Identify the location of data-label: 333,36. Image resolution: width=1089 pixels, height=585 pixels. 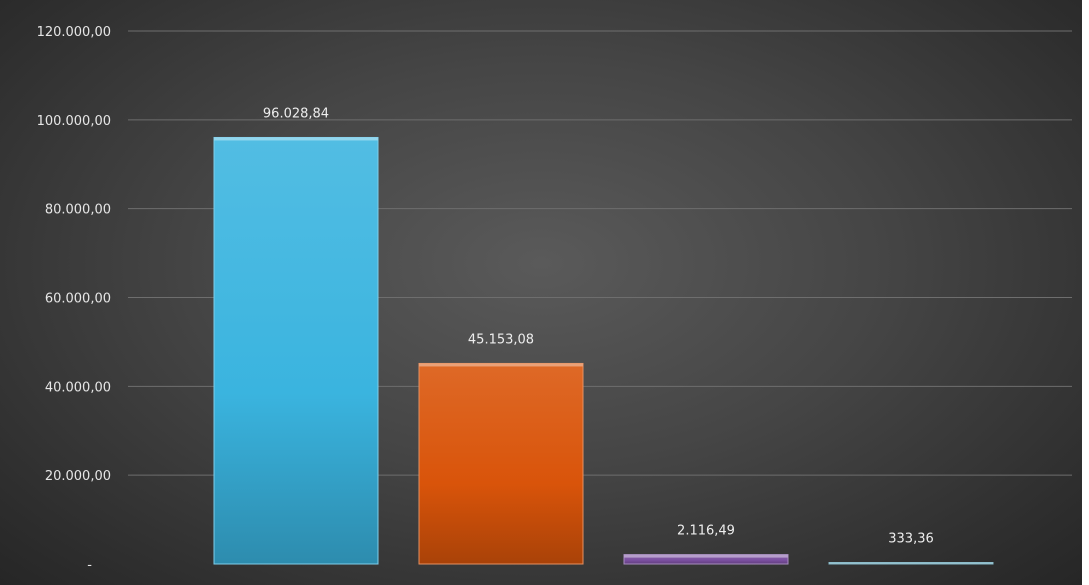
(911, 539).